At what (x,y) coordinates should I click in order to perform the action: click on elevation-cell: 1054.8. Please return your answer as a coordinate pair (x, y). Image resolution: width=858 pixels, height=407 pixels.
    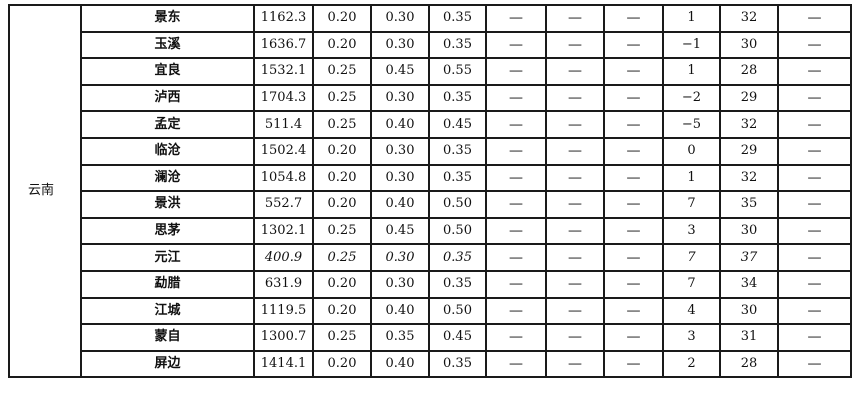
    Looking at the image, I should click on (283, 178).